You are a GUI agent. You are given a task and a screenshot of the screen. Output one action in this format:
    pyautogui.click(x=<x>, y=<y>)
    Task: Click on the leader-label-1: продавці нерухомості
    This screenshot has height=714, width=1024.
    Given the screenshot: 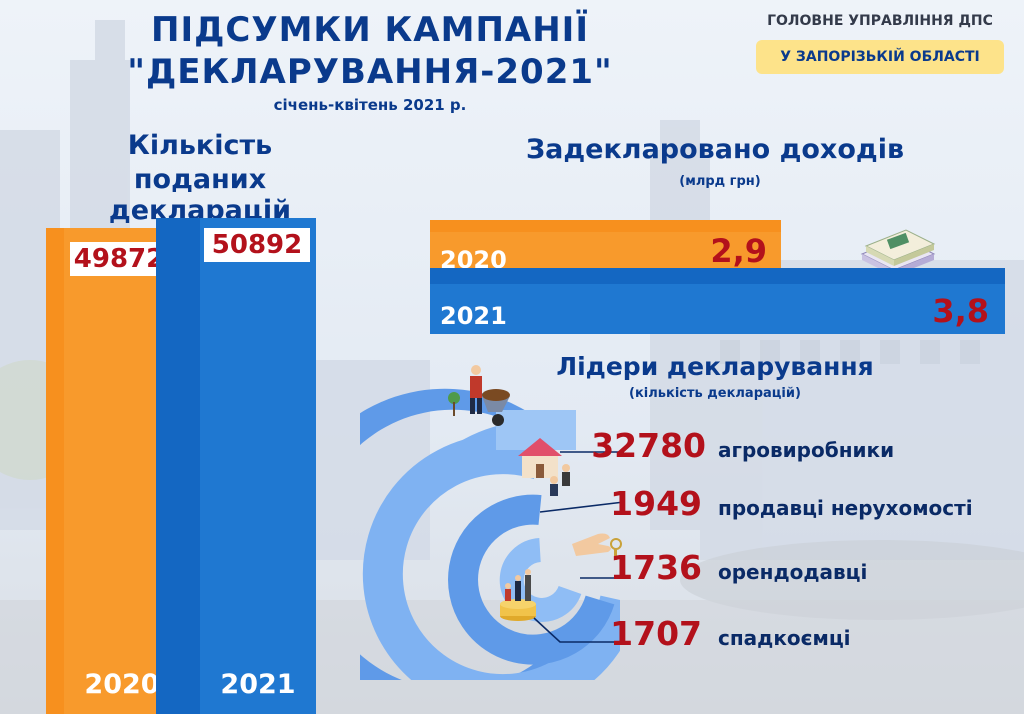 What is the action you would take?
    pyautogui.click(x=845, y=508)
    